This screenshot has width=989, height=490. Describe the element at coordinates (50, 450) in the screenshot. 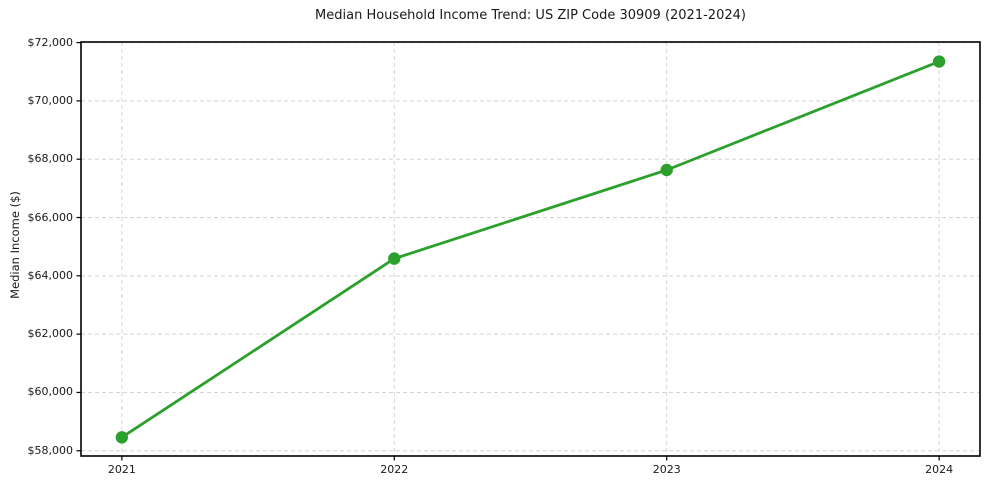

I see `y-tick-label: $58,000` at that location.